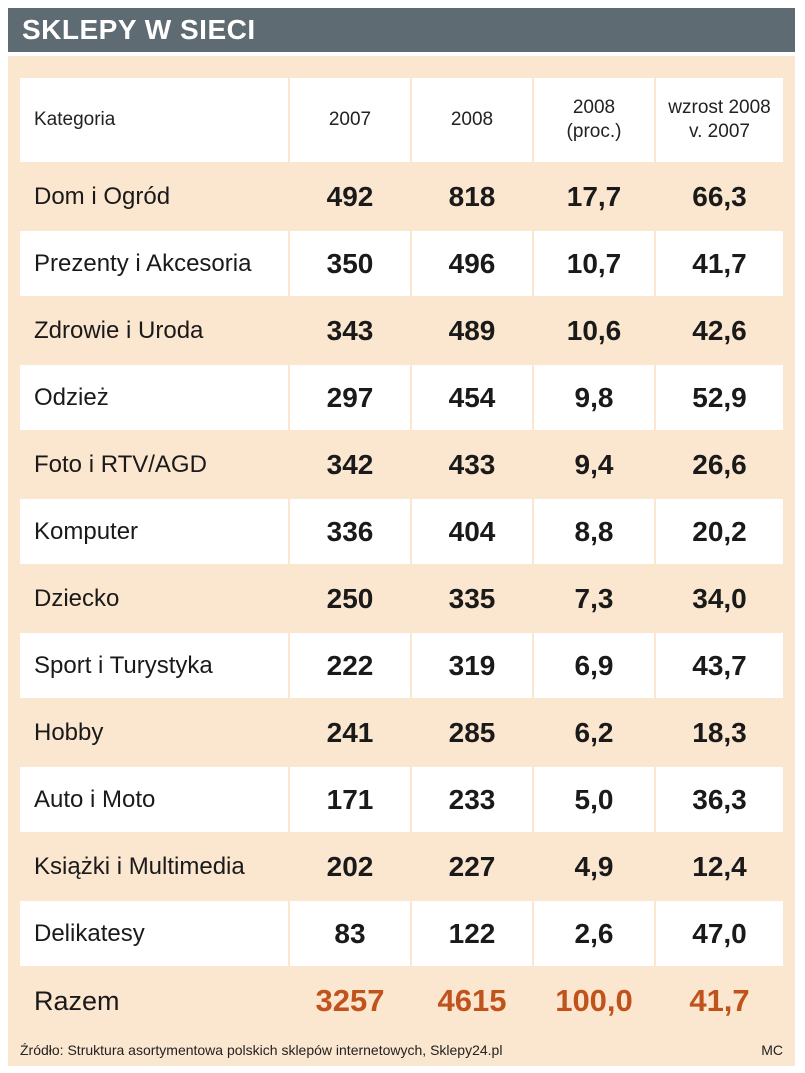  I want to click on cell-category: Dom i Ogród, so click(155, 195).